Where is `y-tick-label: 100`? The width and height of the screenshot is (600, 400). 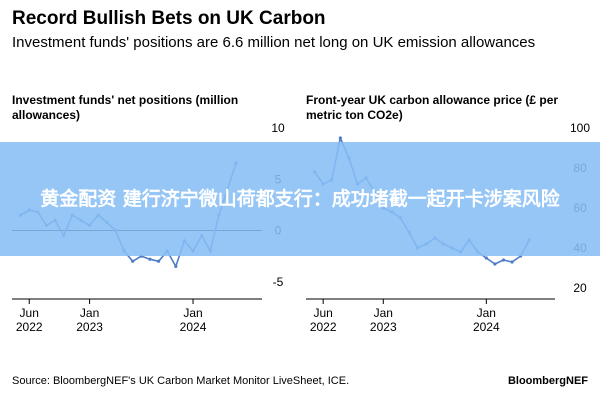 y-tick-label: 100 is located at coordinates (580, 128).